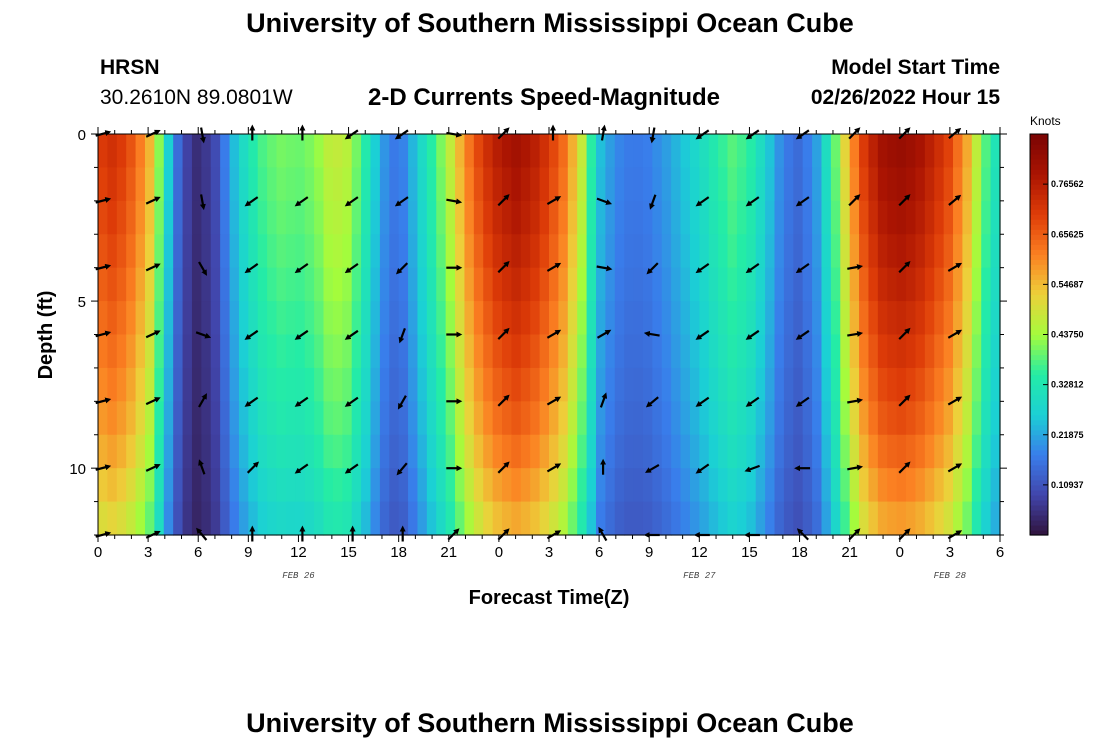 This screenshot has width=1100, height=750. What do you see at coordinates (448, 552) in the screenshot?
I see `x-tick-label: 21` at bounding box center [448, 552].